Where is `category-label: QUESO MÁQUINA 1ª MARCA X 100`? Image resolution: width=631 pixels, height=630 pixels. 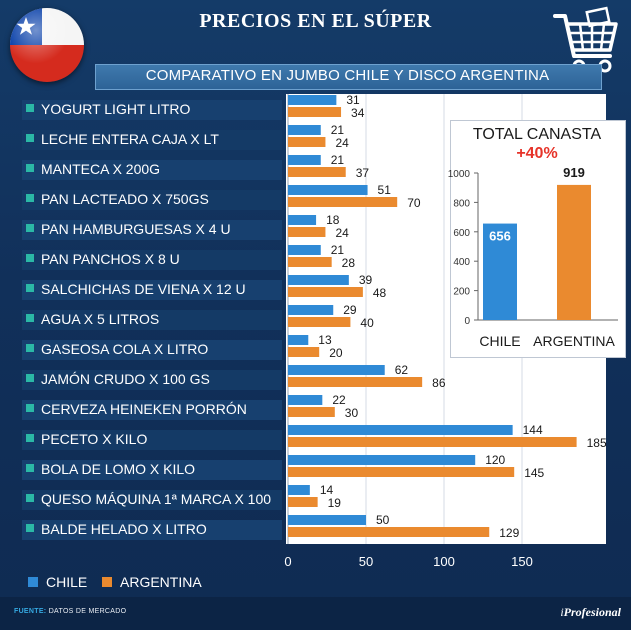
category-label: QUESO MÁQUINA 1ª MARCA X 100 is located at coordinates (156, 499).